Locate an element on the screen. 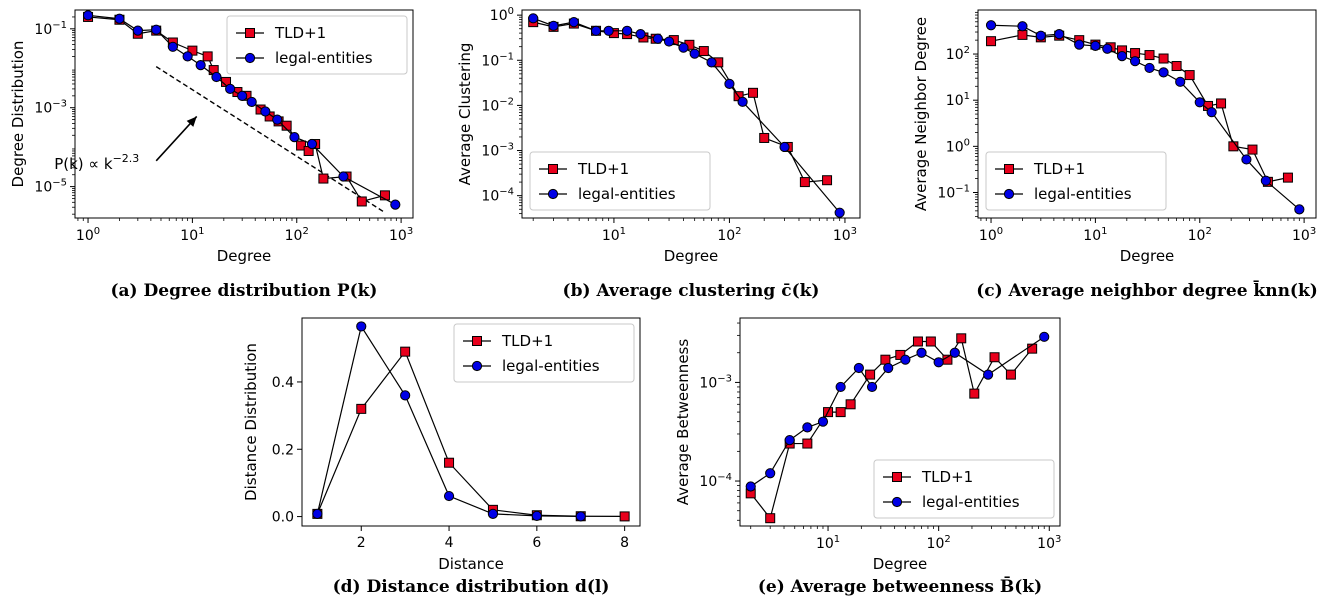 The height and width of the screenshot is (602, 1335). y-tick-label-b-4-exp: −4 is located at coordinates (506, 192).